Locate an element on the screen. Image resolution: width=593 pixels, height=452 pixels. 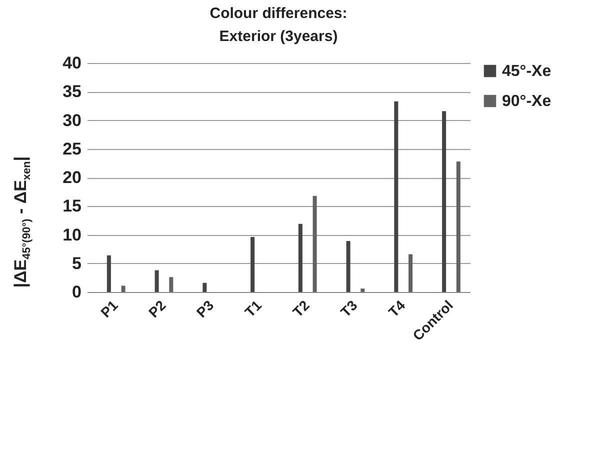
legend-label: 90°-Xe is located at coordinates (527, 101).